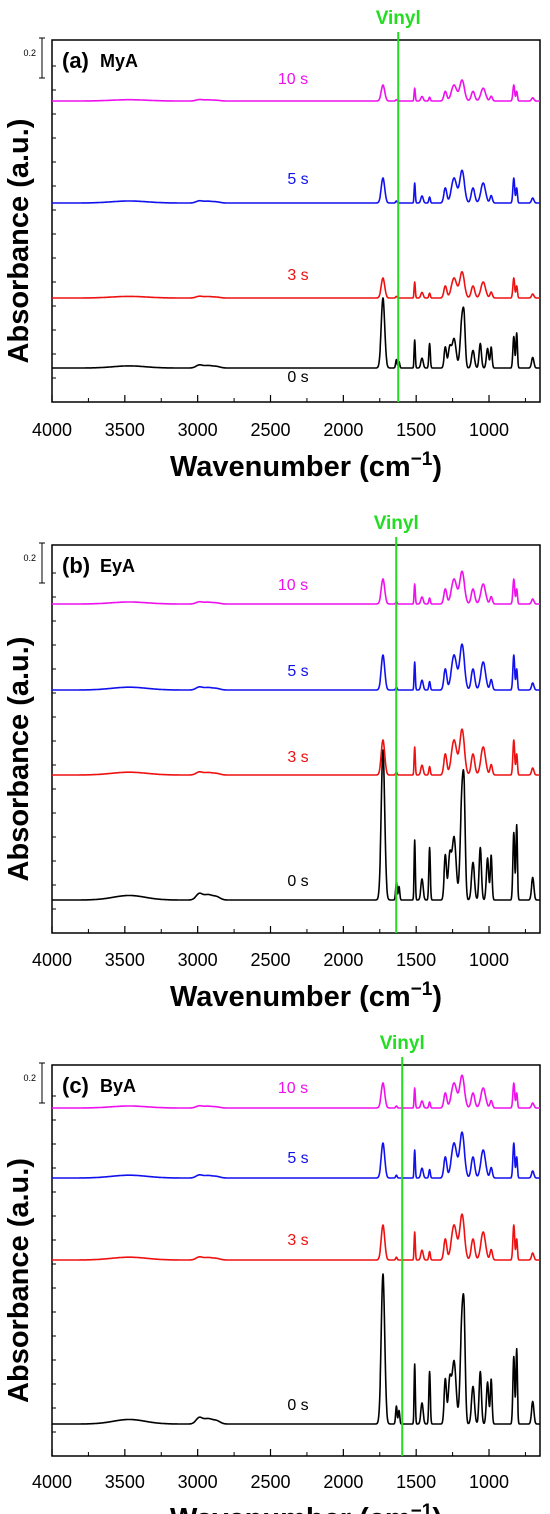  What do you see at coordinates (119, 61) in the screenshot?
I see `sample-label: MyA` at bounding box center [119, 61].